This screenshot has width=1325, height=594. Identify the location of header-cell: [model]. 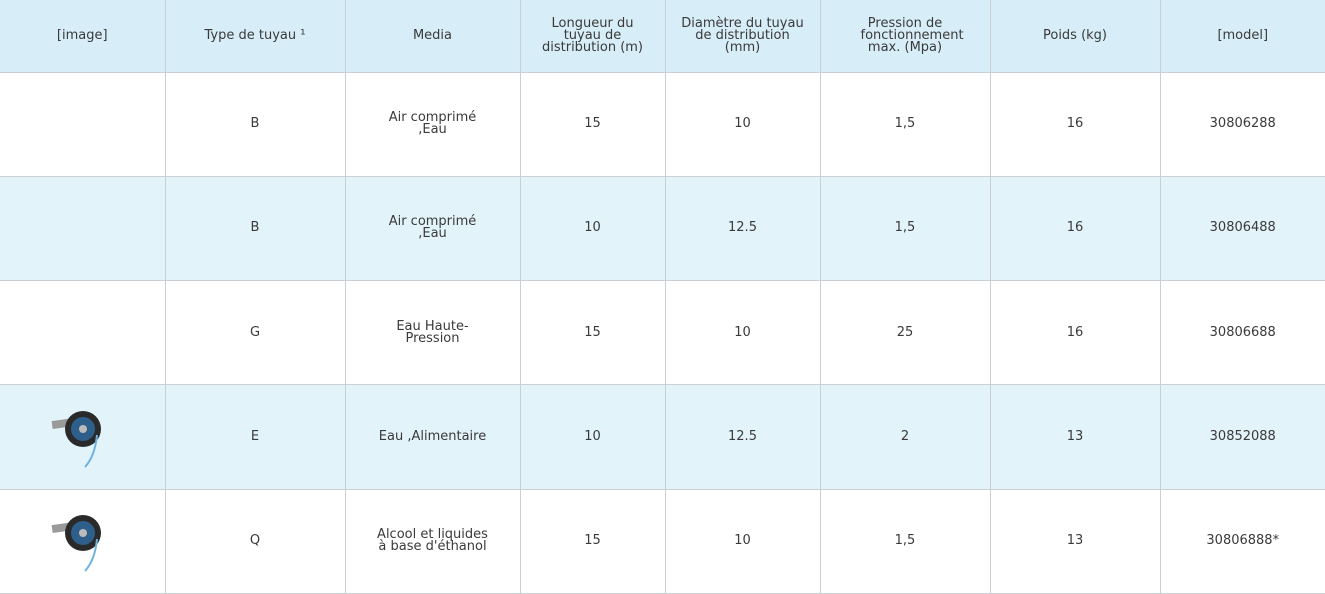
(1242, 36).